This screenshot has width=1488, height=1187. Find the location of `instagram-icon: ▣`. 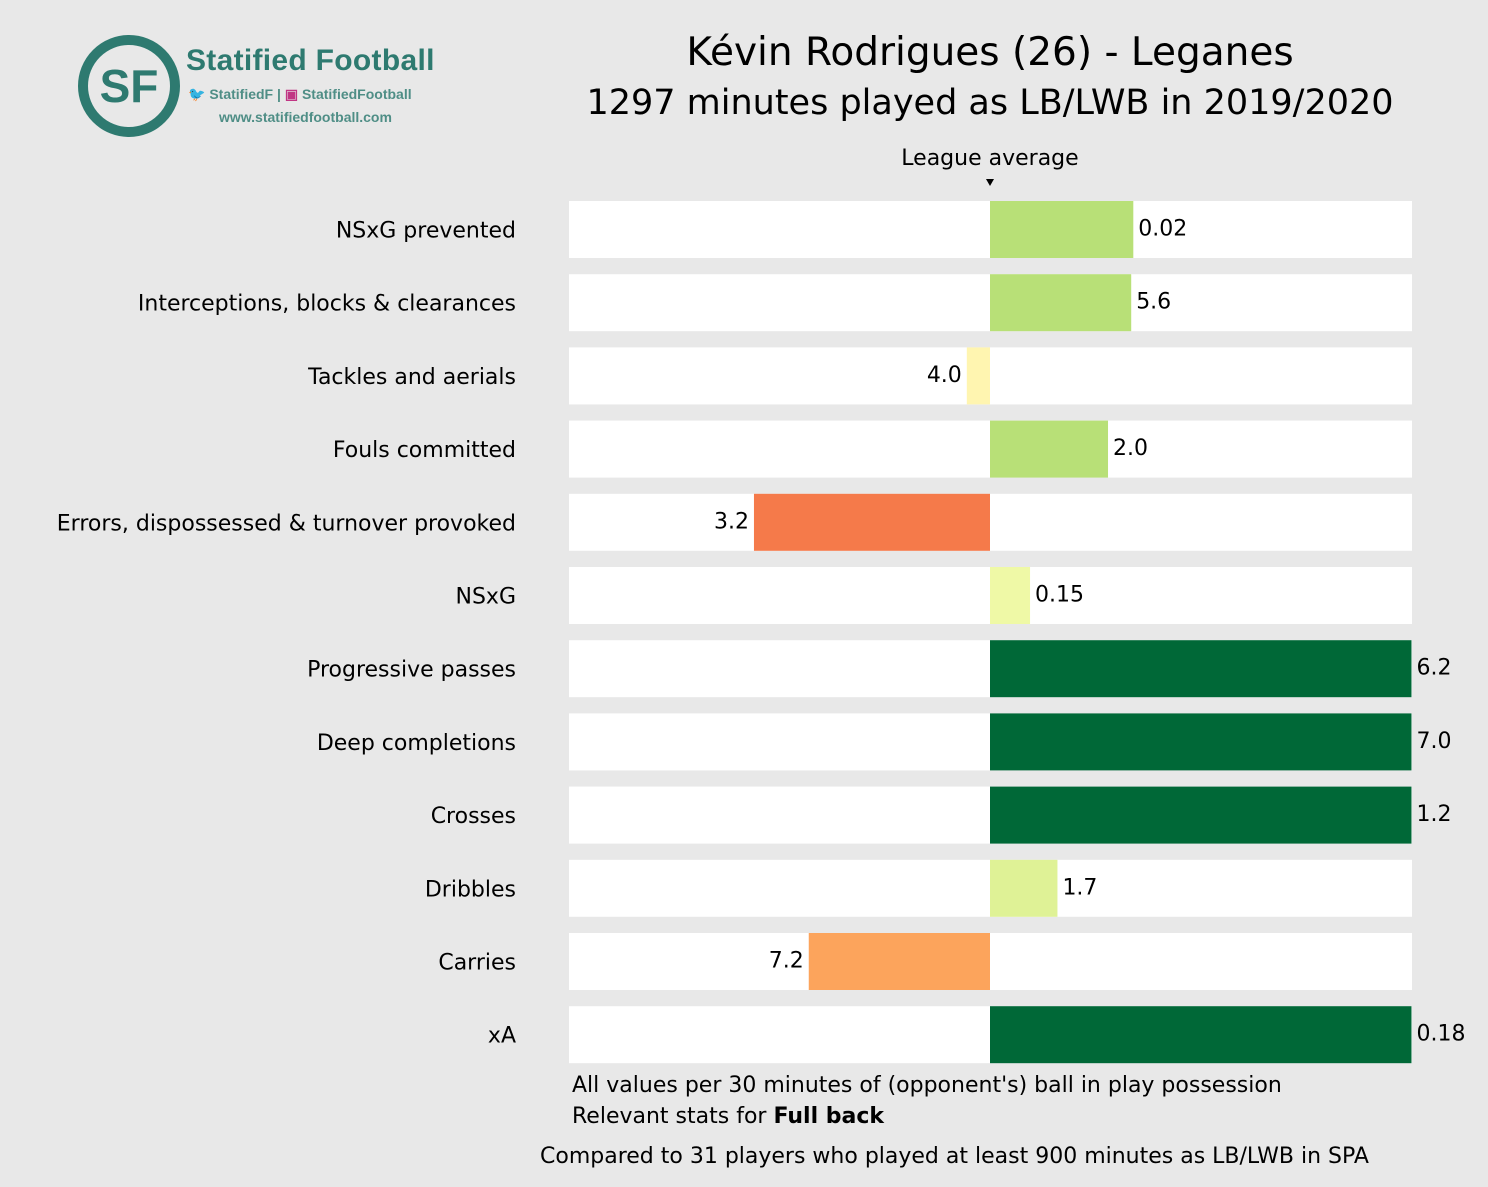

instagram-icon: ▣ is located at coordinates (291, 94).